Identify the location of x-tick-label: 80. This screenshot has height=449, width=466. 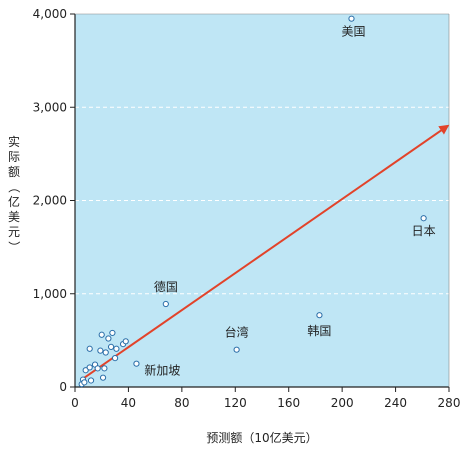
(181, 403).